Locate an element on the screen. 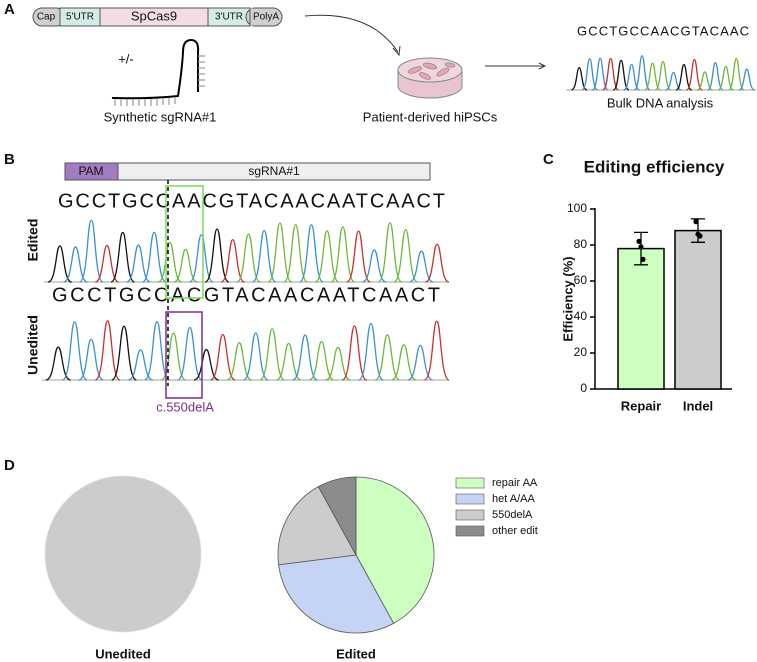 The width and height of the screenshot is (757, 662). chart-title: Unedited is located at coordinates (123, 653).